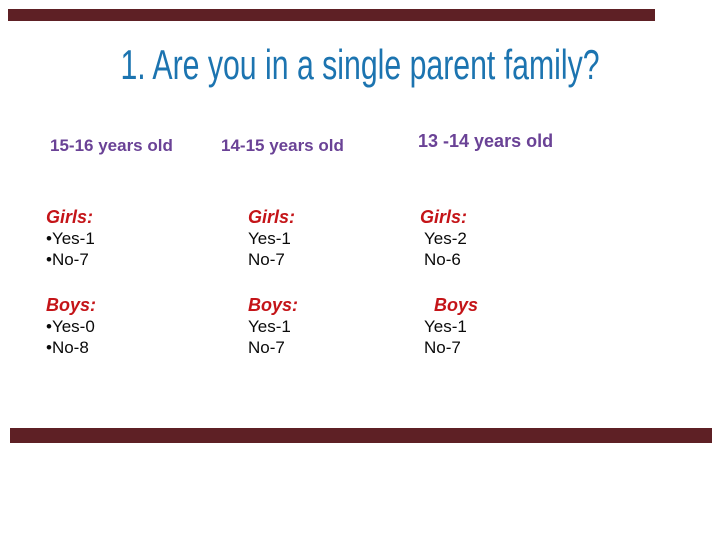 Image resolution: width=720 pixels, height=540 pixels. Describe the element at coordinates (67, 259) in the screenshot. I see `stat-line: •No-7` at that location.